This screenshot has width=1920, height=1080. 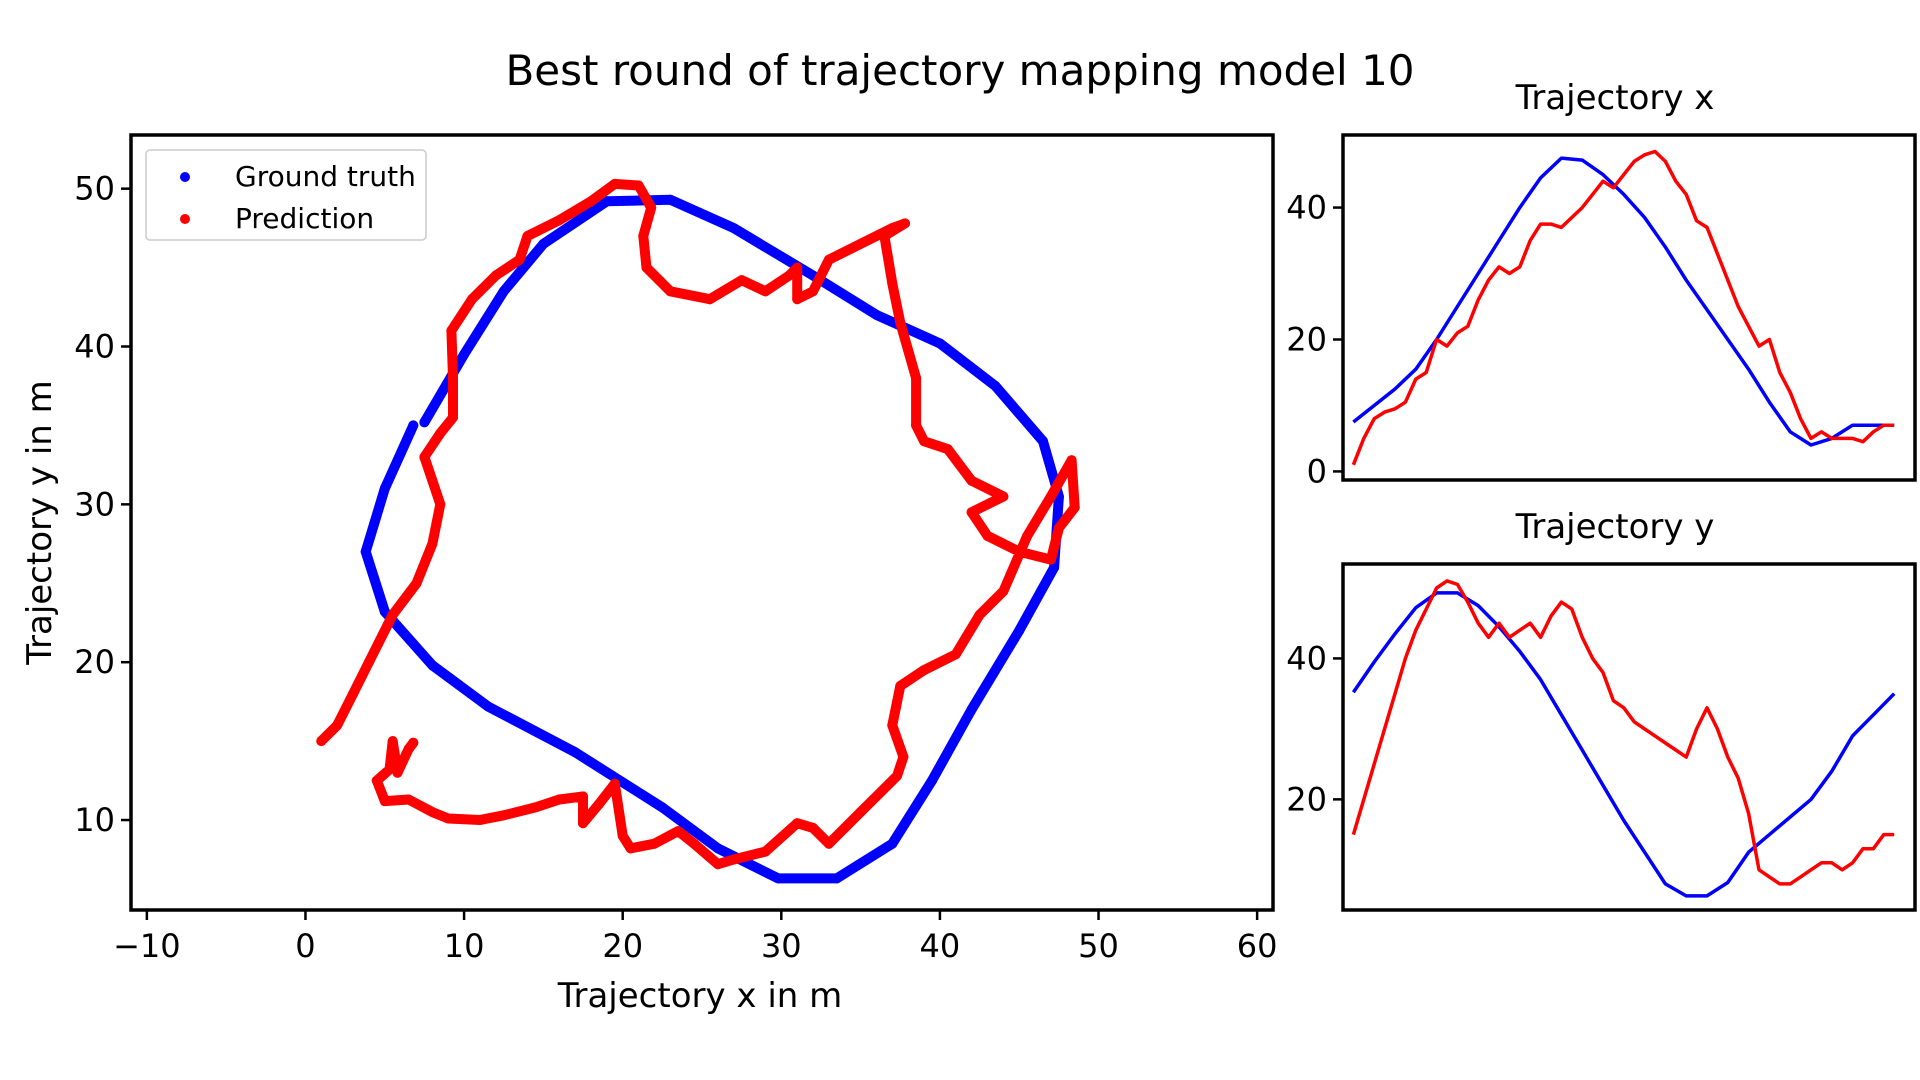 I want to click on trajectory-x-panel: 0 20 40 Trajectory x, so click(x=1601, y=284).